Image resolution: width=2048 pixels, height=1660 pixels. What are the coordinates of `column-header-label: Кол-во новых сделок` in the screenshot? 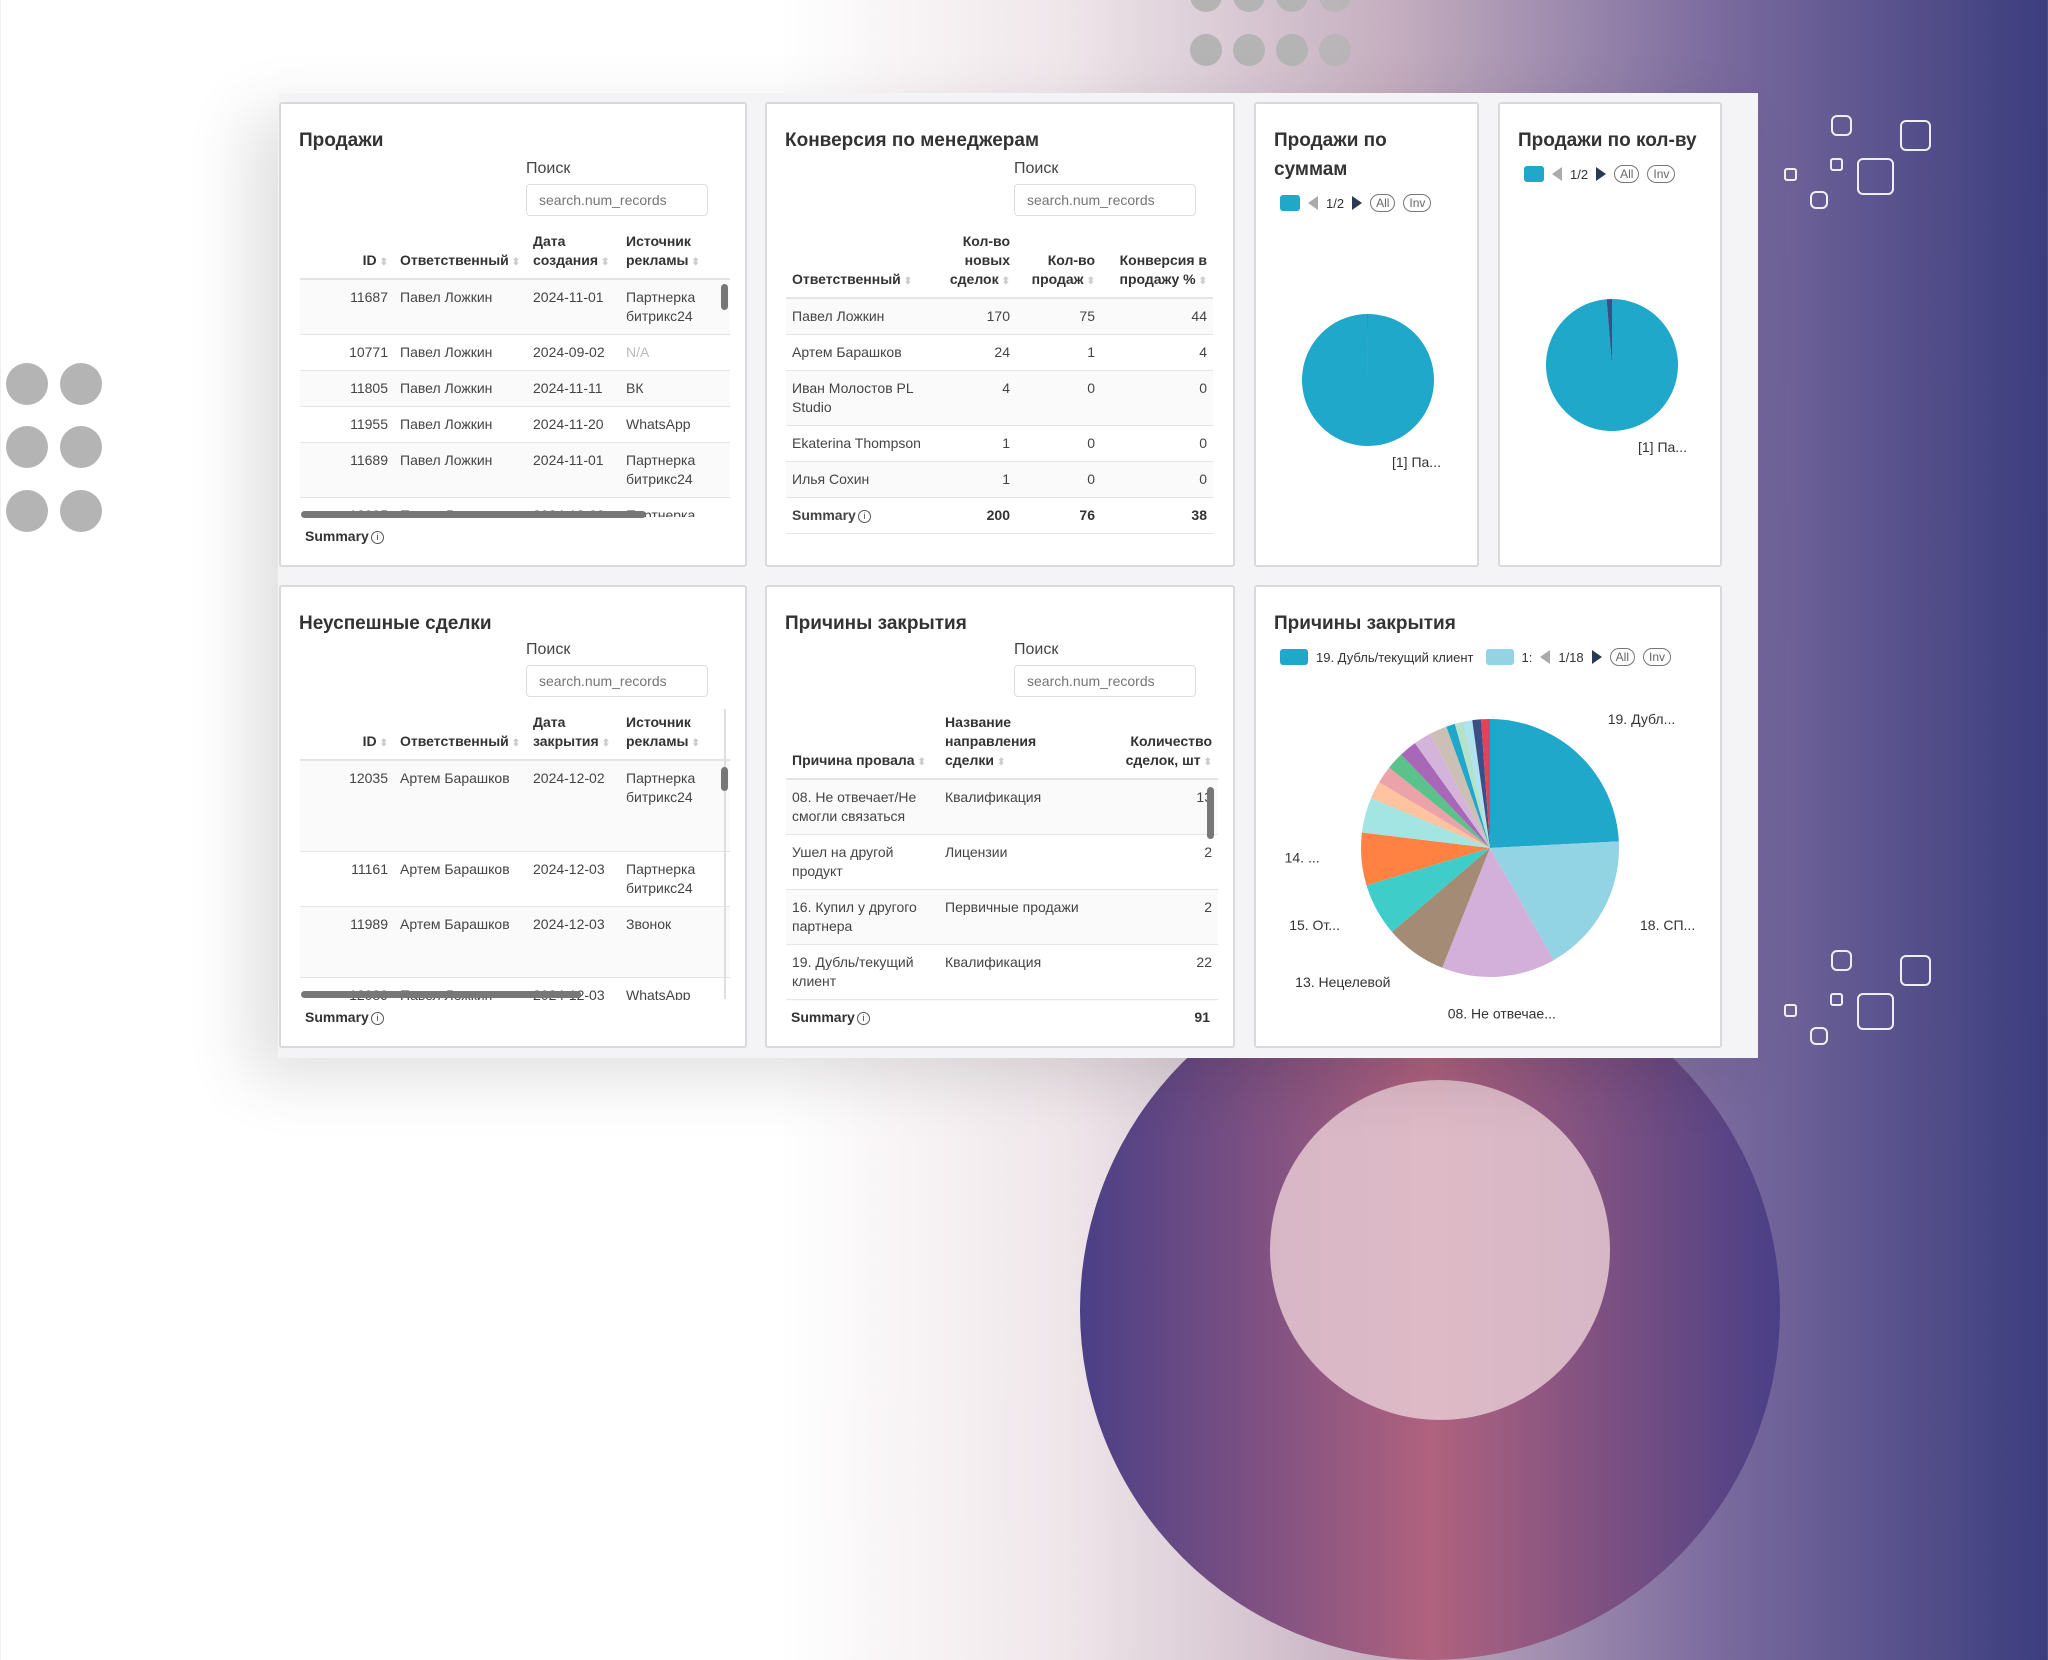 It's located at (980, 260).